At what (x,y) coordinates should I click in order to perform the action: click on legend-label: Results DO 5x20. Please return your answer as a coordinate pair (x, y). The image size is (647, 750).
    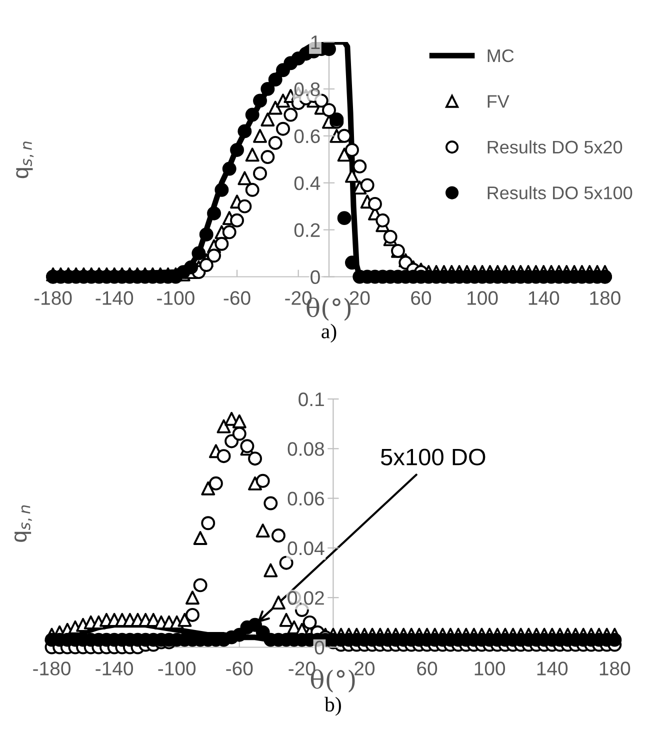
    Looking at the image, I should click on (555, 147).